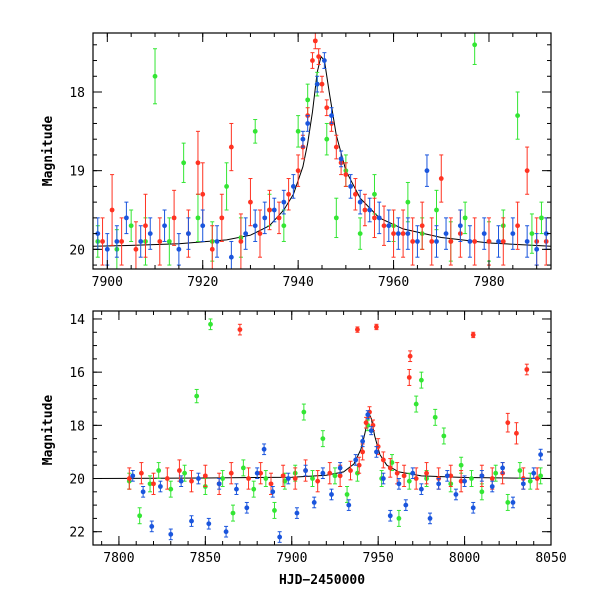 The image size is (600, 600). I want to click on bottom-xlabel: HJD−2450000, so click(322, 580).